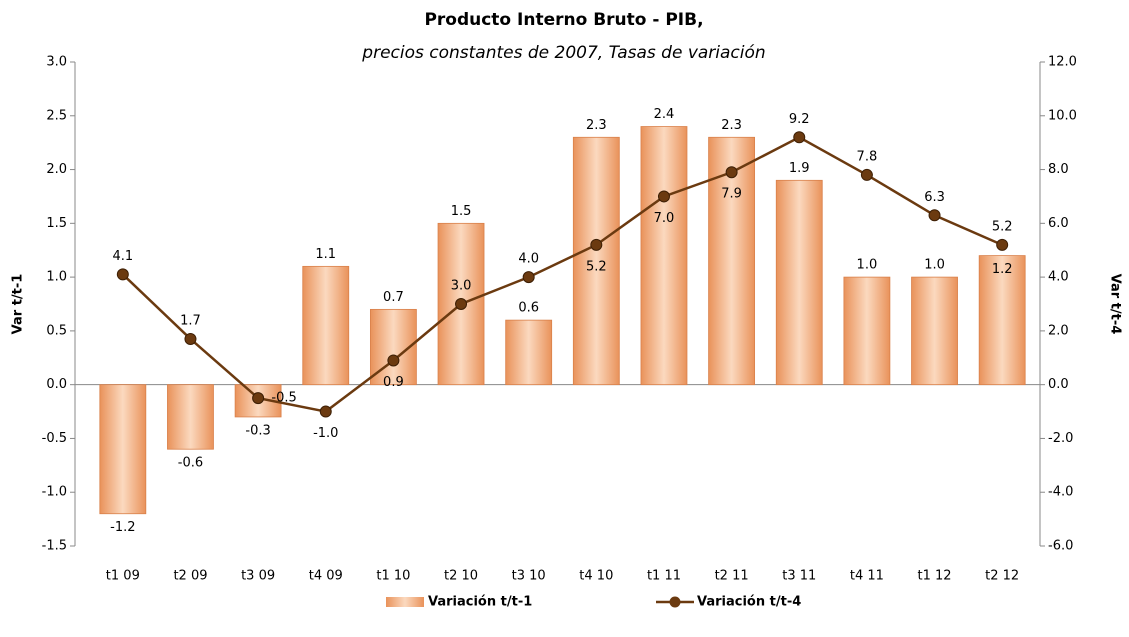 The height and width of the screenshot is (637, 1129). Describe the element at coordinates (749, 602) in the screenshot. I see `legend-label: Variación t/t-4` at that location.